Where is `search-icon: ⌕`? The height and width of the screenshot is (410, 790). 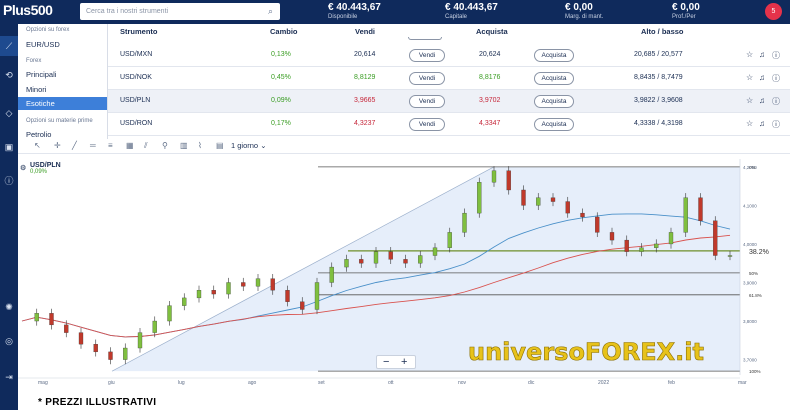 search-icon: ⌕ is located at coordinates (271, 11).